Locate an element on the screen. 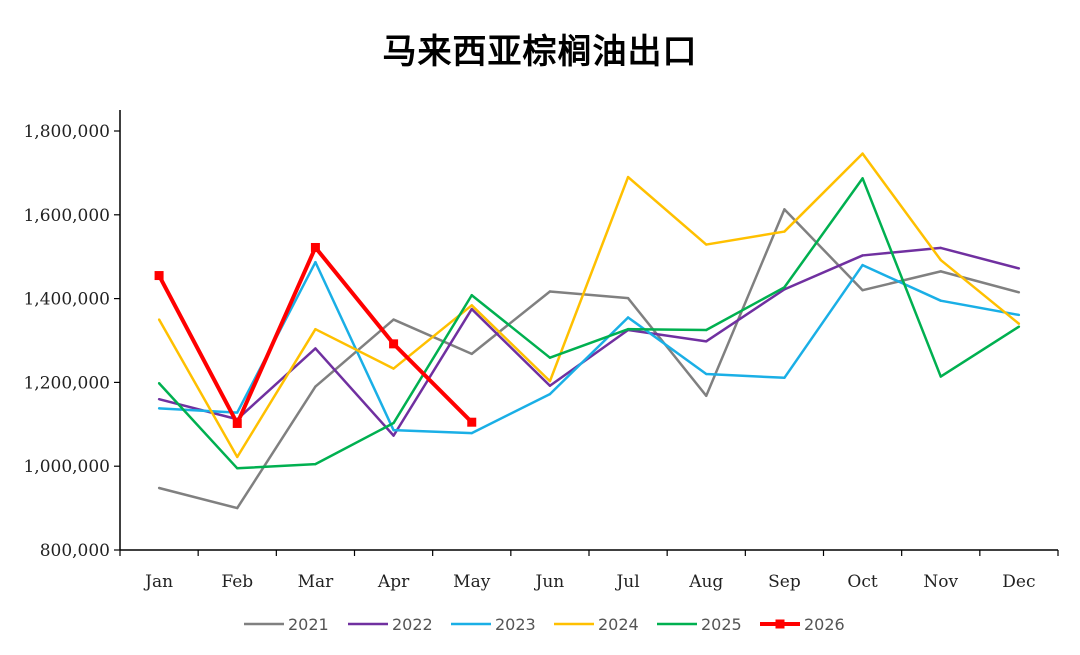 This screenshot has height=655, width=1080. x-tick-label: May is located at coordinates (472, 582).